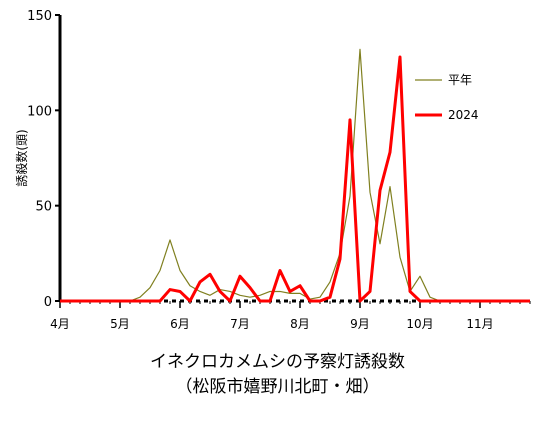  Describe the element at coordinates (463, 115) in the screenshot. I see `legend-label: 2024` at that location.